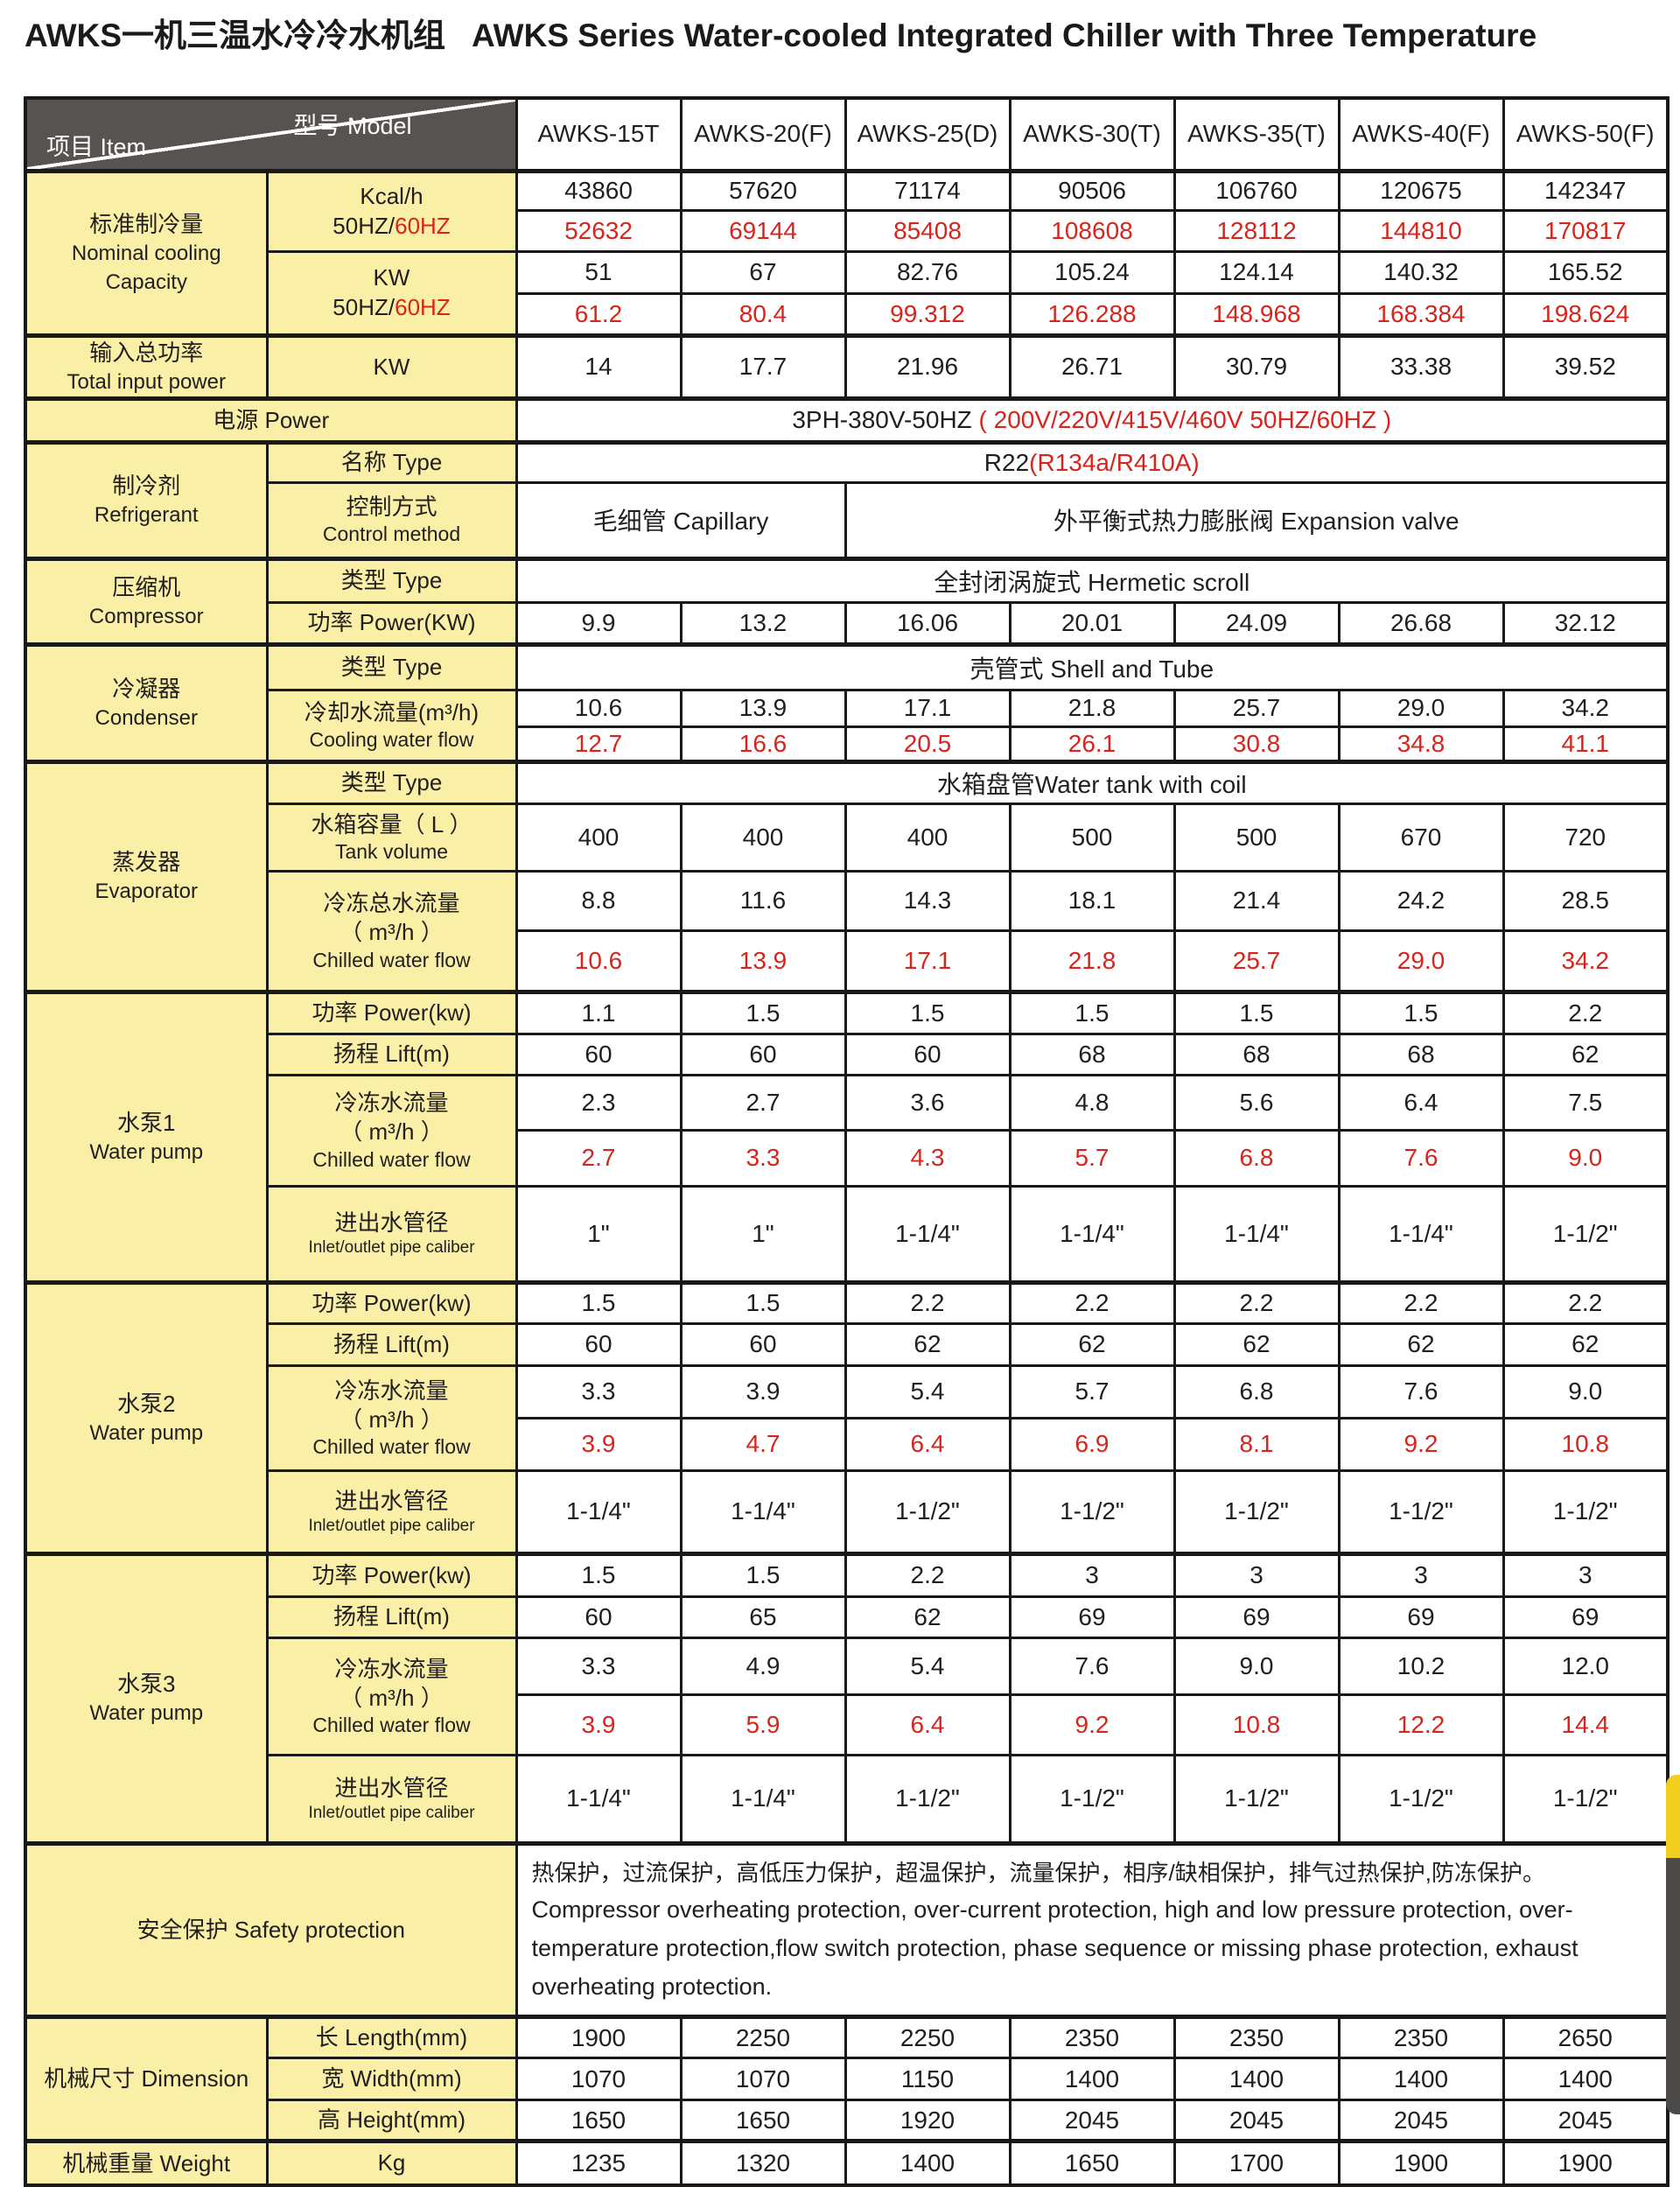 The width and height of the screenshot is (1680, 2187). I want to click on value-cell: 14.4, so click(1586, 1724).